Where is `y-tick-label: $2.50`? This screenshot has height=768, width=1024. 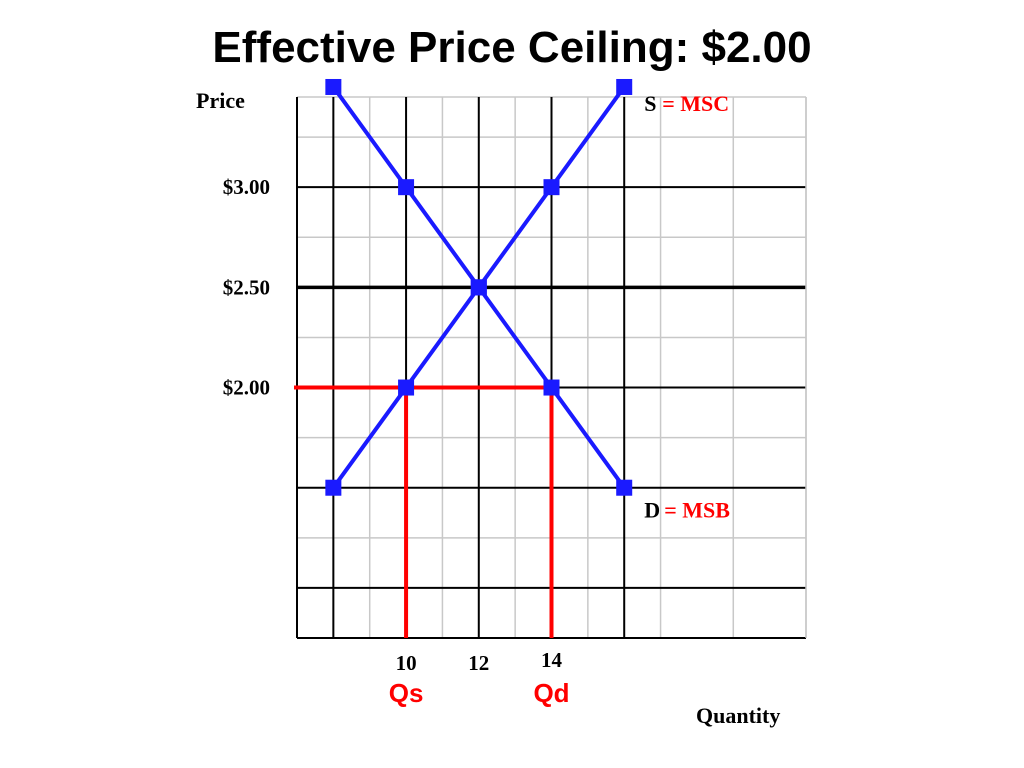 y-tick-label: $2.50 is located at coordinates (246, 287).